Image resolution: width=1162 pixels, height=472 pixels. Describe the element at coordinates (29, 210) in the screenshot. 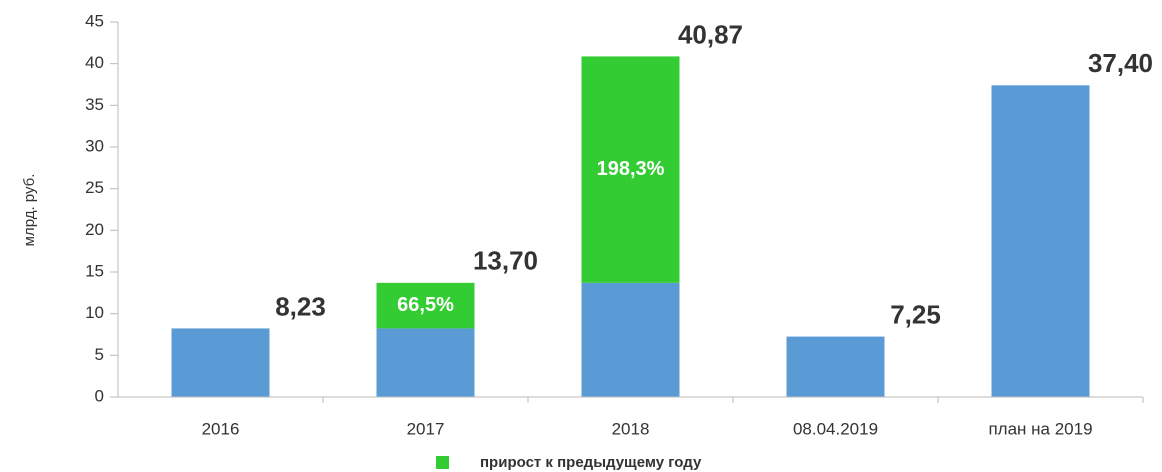

I see `y-axis-title: млрд. руб.` at that location.